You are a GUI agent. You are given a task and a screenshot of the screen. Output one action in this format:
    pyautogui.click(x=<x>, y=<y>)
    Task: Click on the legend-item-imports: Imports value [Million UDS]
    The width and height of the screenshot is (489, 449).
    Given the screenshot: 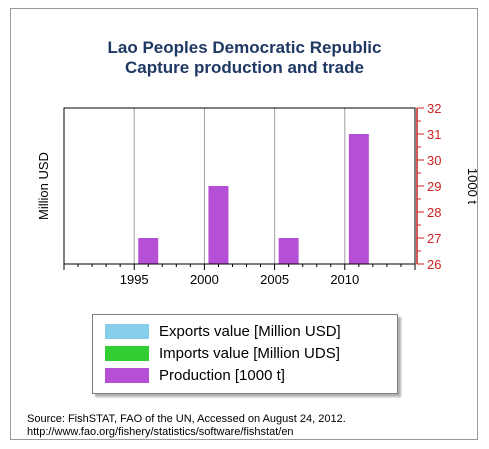 What is the action you would take?
    pyautogui.click(x=251, y=353)
    